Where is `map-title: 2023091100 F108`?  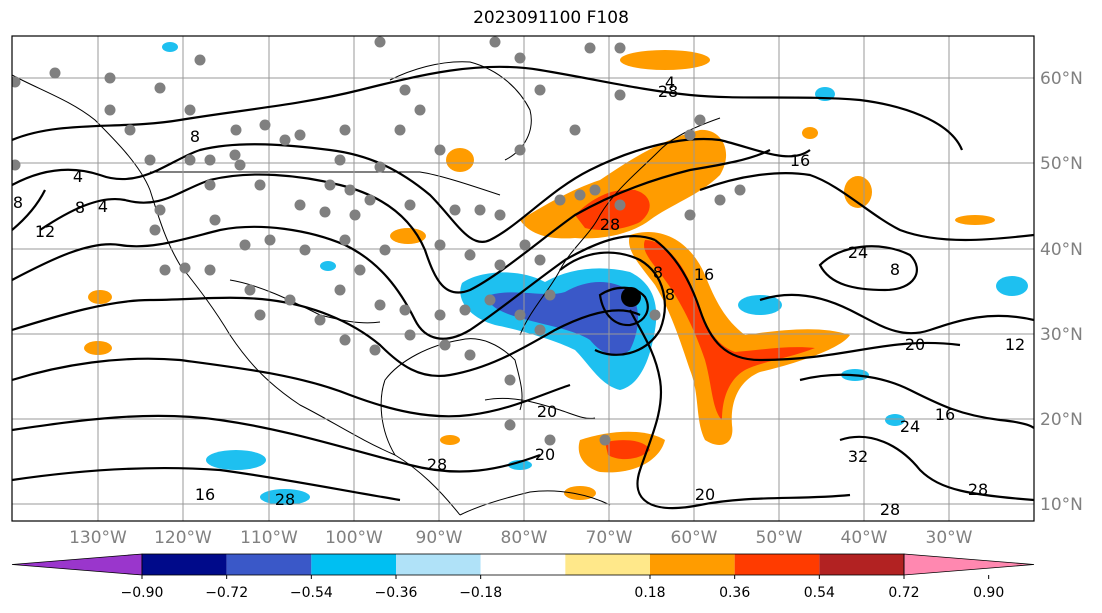 map-title: 2023091100 F108 is located at coordinates (551, 18).